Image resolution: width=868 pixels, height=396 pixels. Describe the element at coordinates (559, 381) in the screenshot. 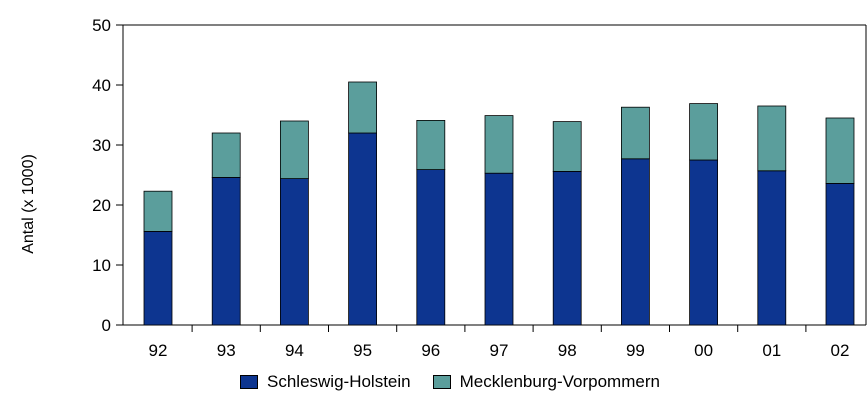

I see `legend-label-mecklenburg-vorpommern: Mecklenburg-Vorpommern` at that location.